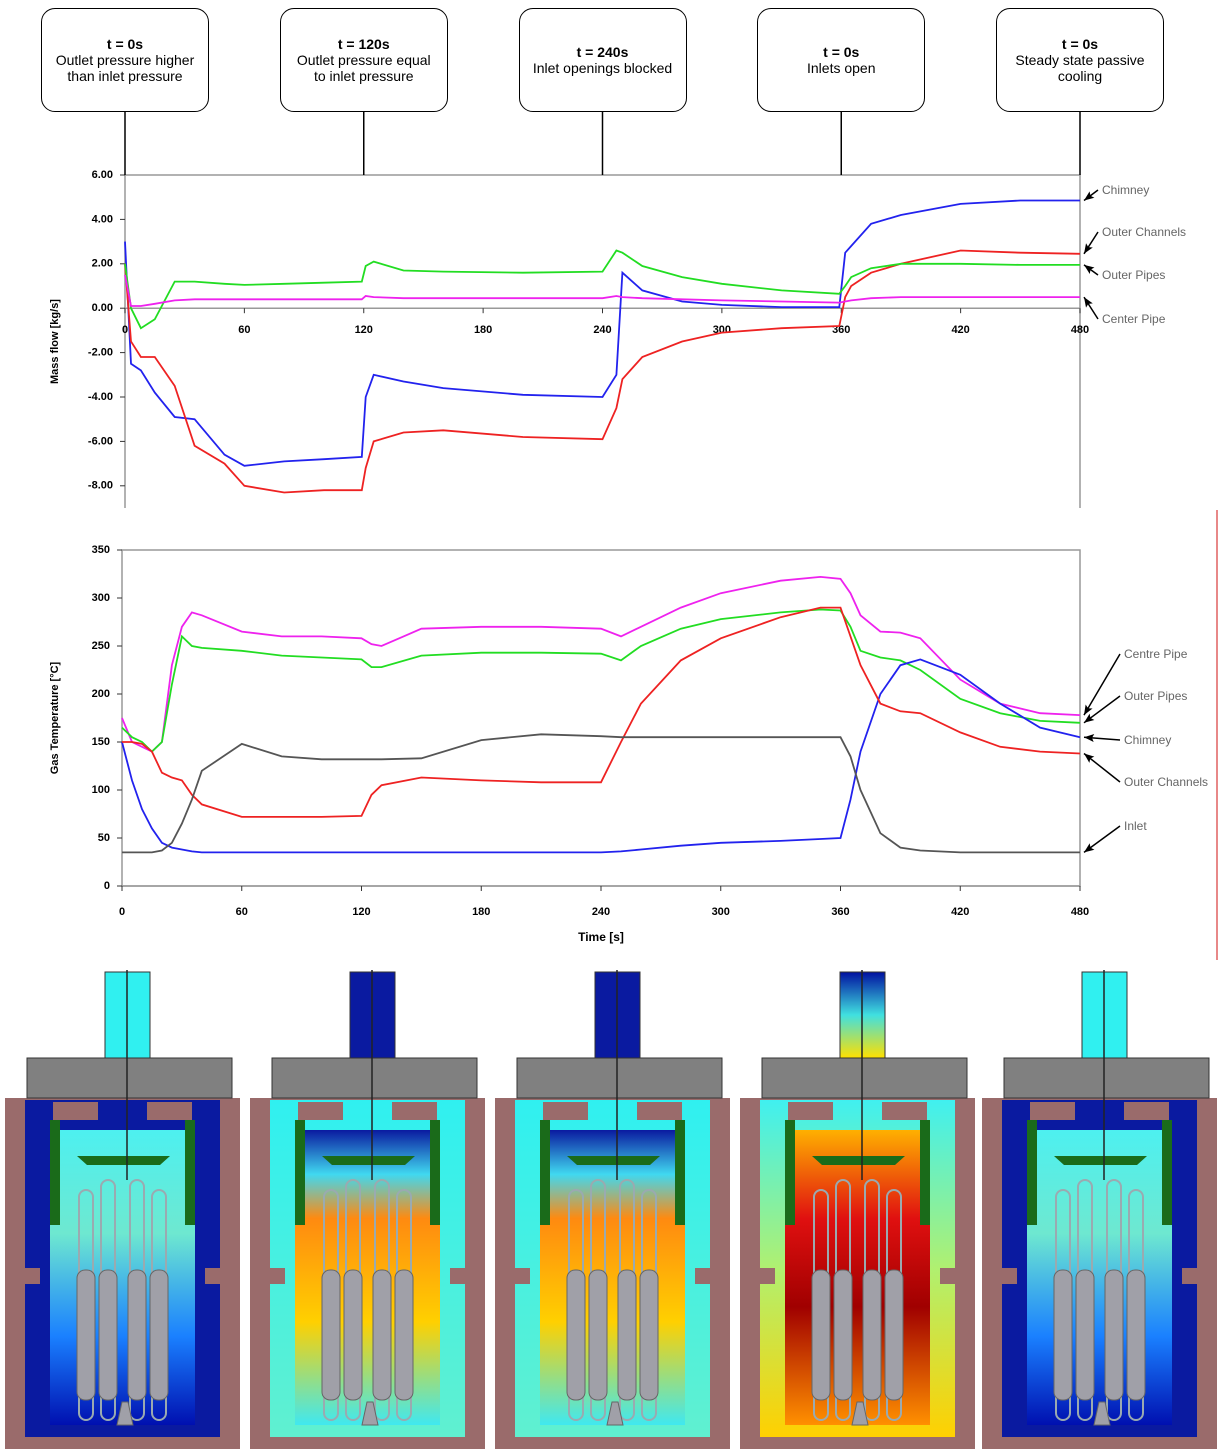  Describe the element at coordinates (100, 397) in the screenshot. I see `y-tick-label: -4.00` at that location.